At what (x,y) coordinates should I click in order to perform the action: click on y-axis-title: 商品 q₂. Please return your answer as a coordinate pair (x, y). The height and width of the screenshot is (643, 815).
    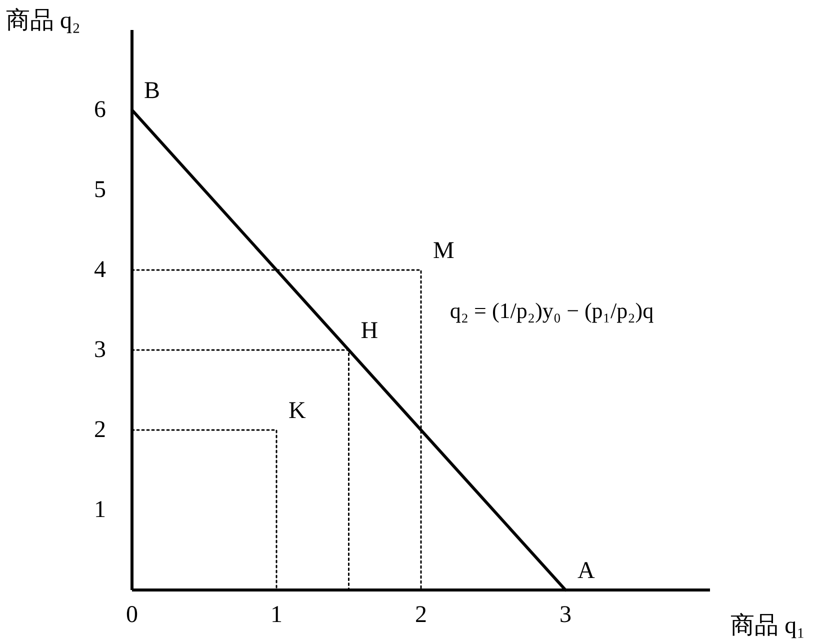
    Looking at the image, I should click on (43, 20).